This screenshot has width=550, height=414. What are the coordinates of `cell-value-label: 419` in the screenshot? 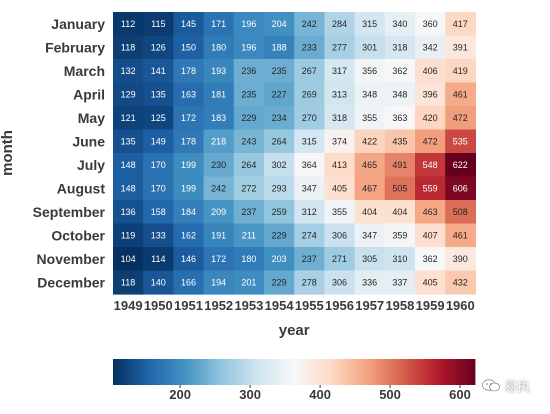 It's located at (460, 71).